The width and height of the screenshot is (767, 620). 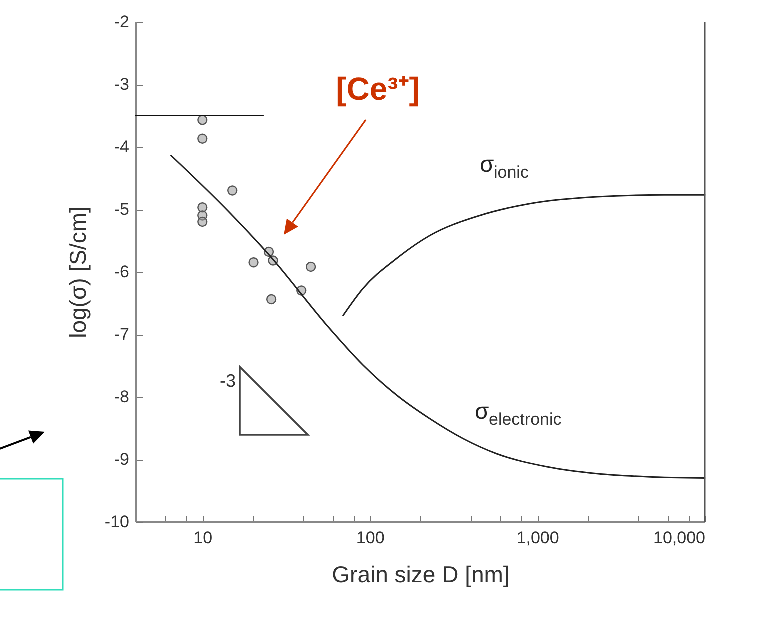 I want to click on y-tick-label: -8, so click(x=122, y=397).